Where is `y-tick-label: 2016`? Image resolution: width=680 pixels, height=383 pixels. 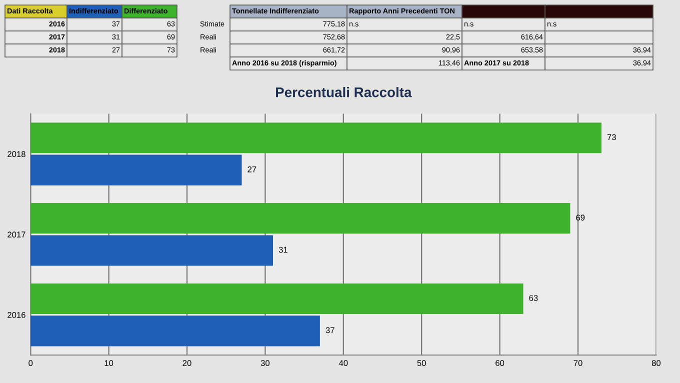 y-tick-label: 2016 is located at coordinates (17, 315).